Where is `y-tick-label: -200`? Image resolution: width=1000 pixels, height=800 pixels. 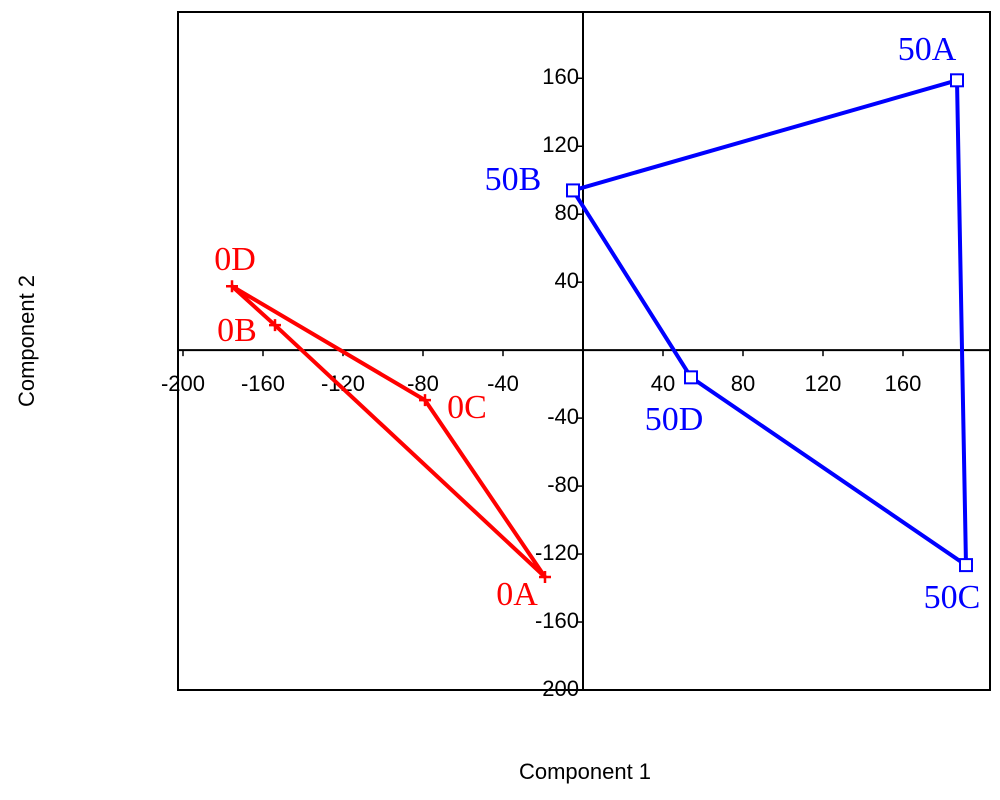
y-tick-label: -200 is located at coordinates (557, 688).